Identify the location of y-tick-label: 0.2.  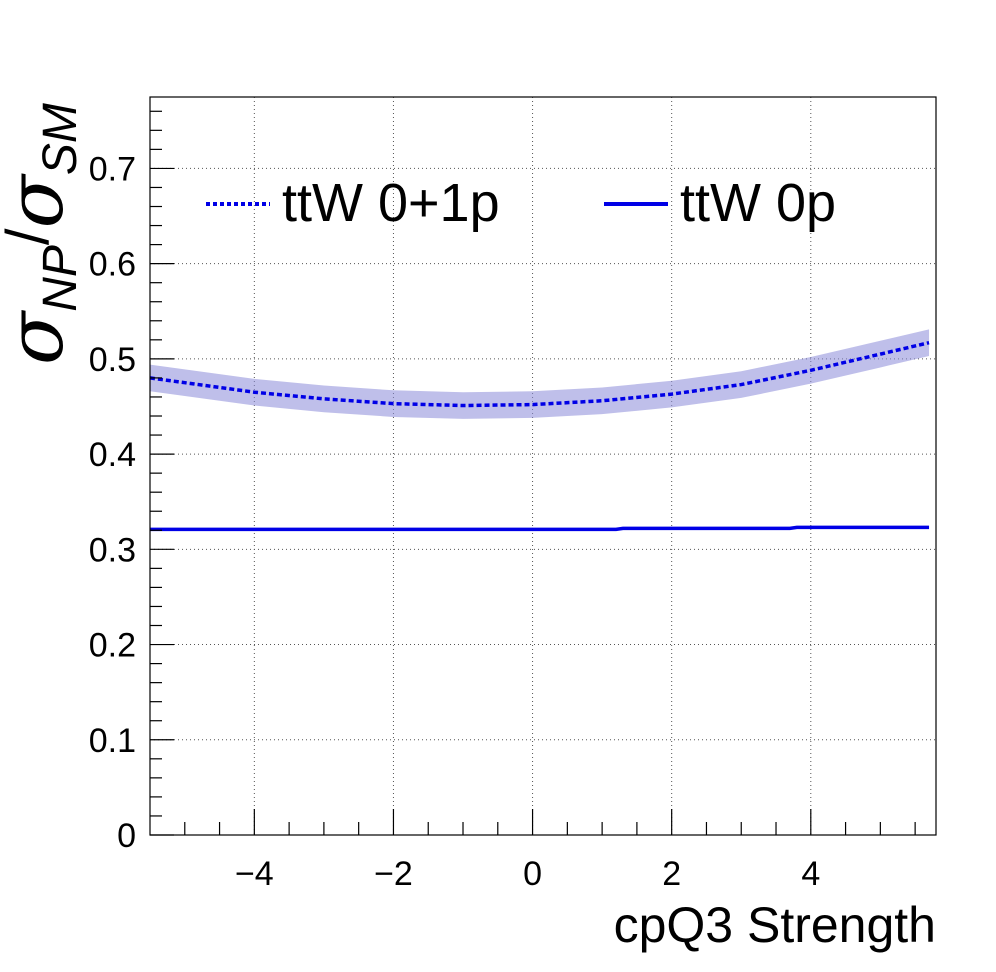
(112, 646).